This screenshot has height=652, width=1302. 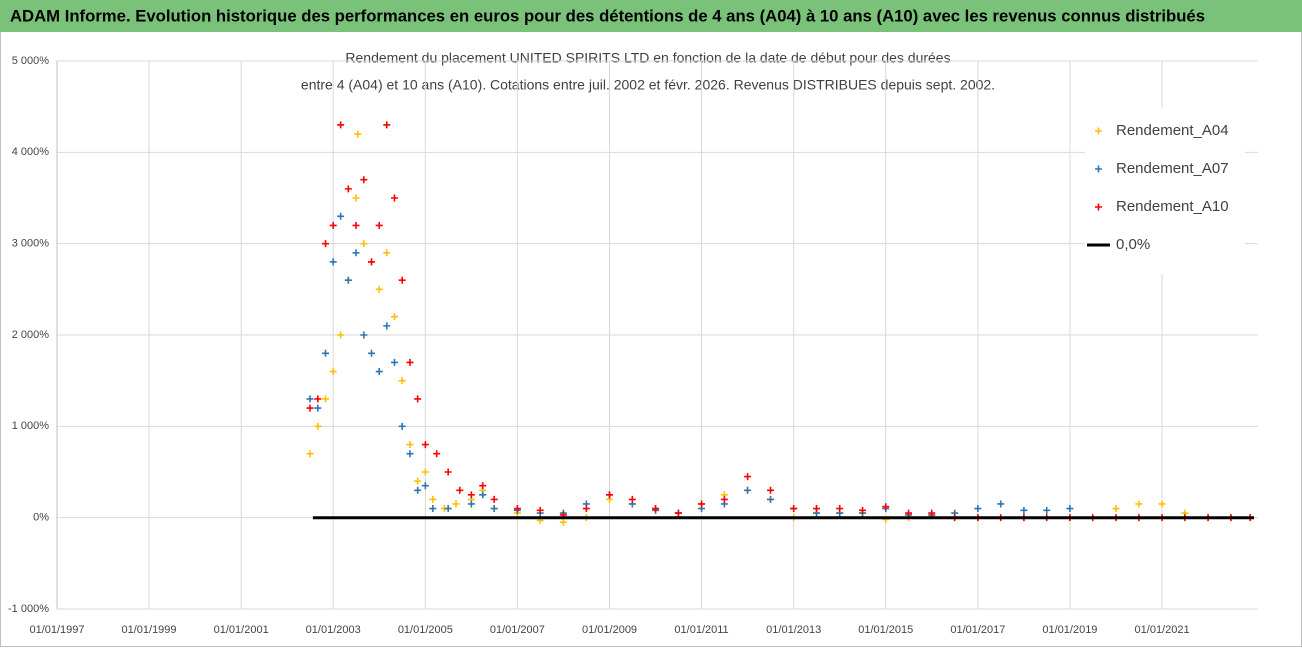 What do you see at coordinates (31, 426) in the screenshot?
I see `y-tick-label: 1 000%` at bounding box center [31, 426].